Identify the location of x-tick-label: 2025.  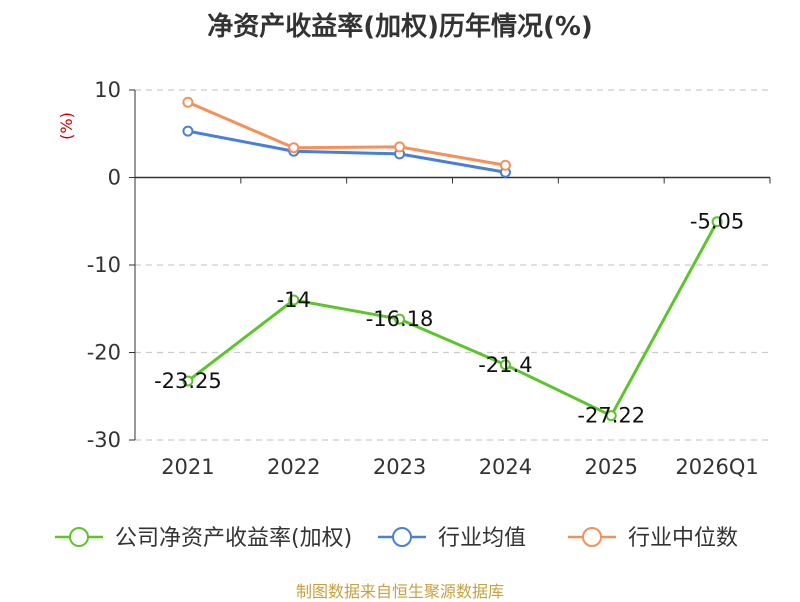
(611, 467).